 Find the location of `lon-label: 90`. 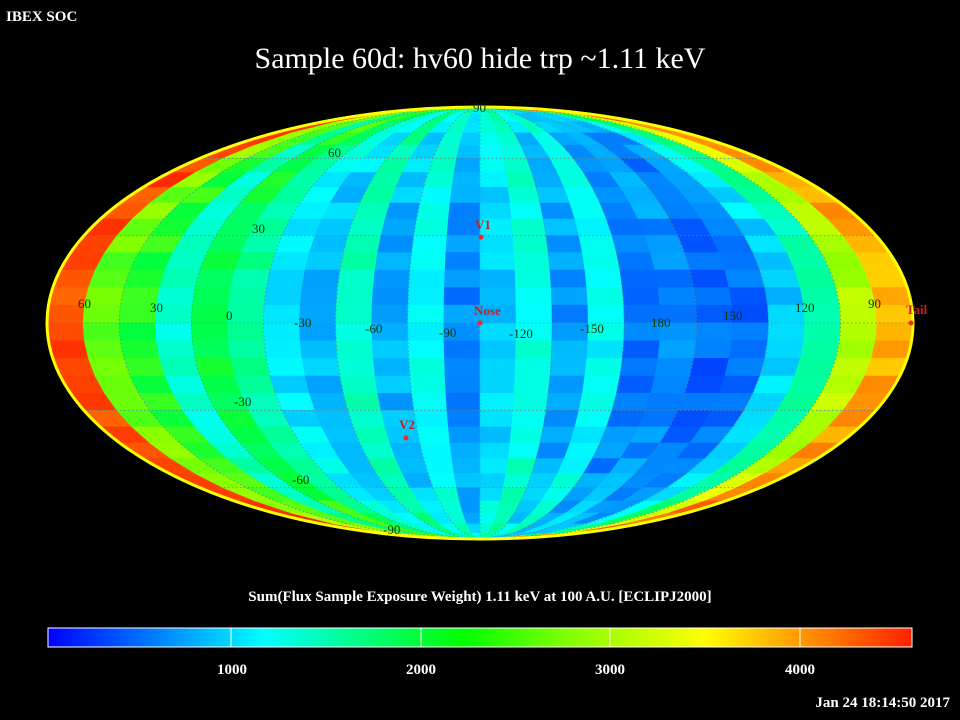

lon-label: 90 is located at coordinates (874, 303).